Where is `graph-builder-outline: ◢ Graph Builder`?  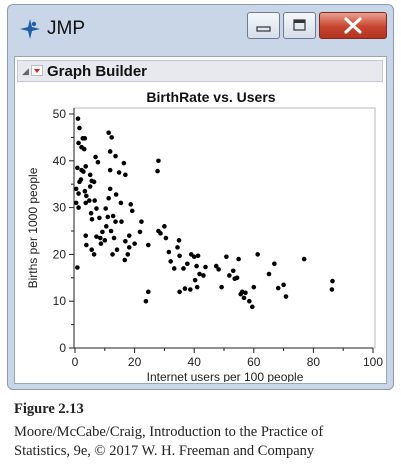
graph-builder-outline: ◢ Graph Builder is located at coordinates (200, 71).